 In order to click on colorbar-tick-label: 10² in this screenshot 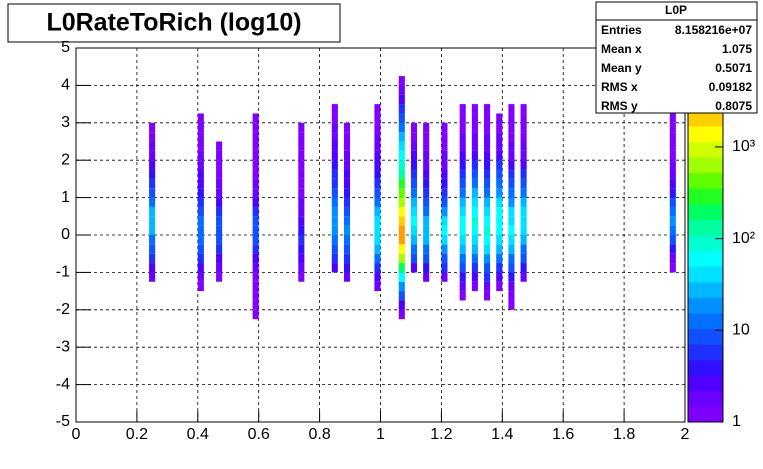, I will do `click(744, 238)`.